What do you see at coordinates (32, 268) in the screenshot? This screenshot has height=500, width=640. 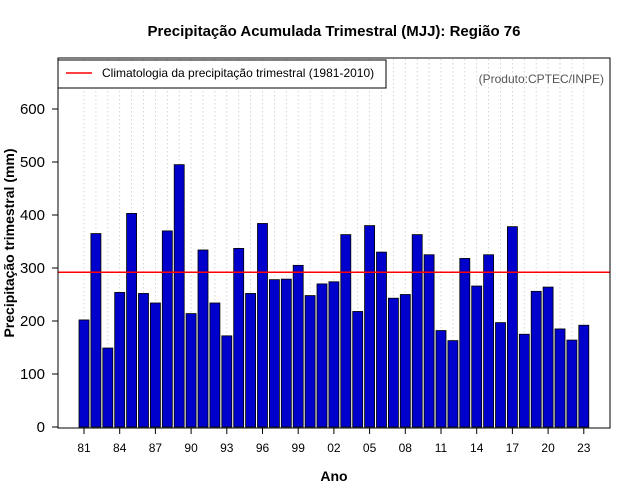 I see `y-tick-label: 300` at bounding box center [32, 268].